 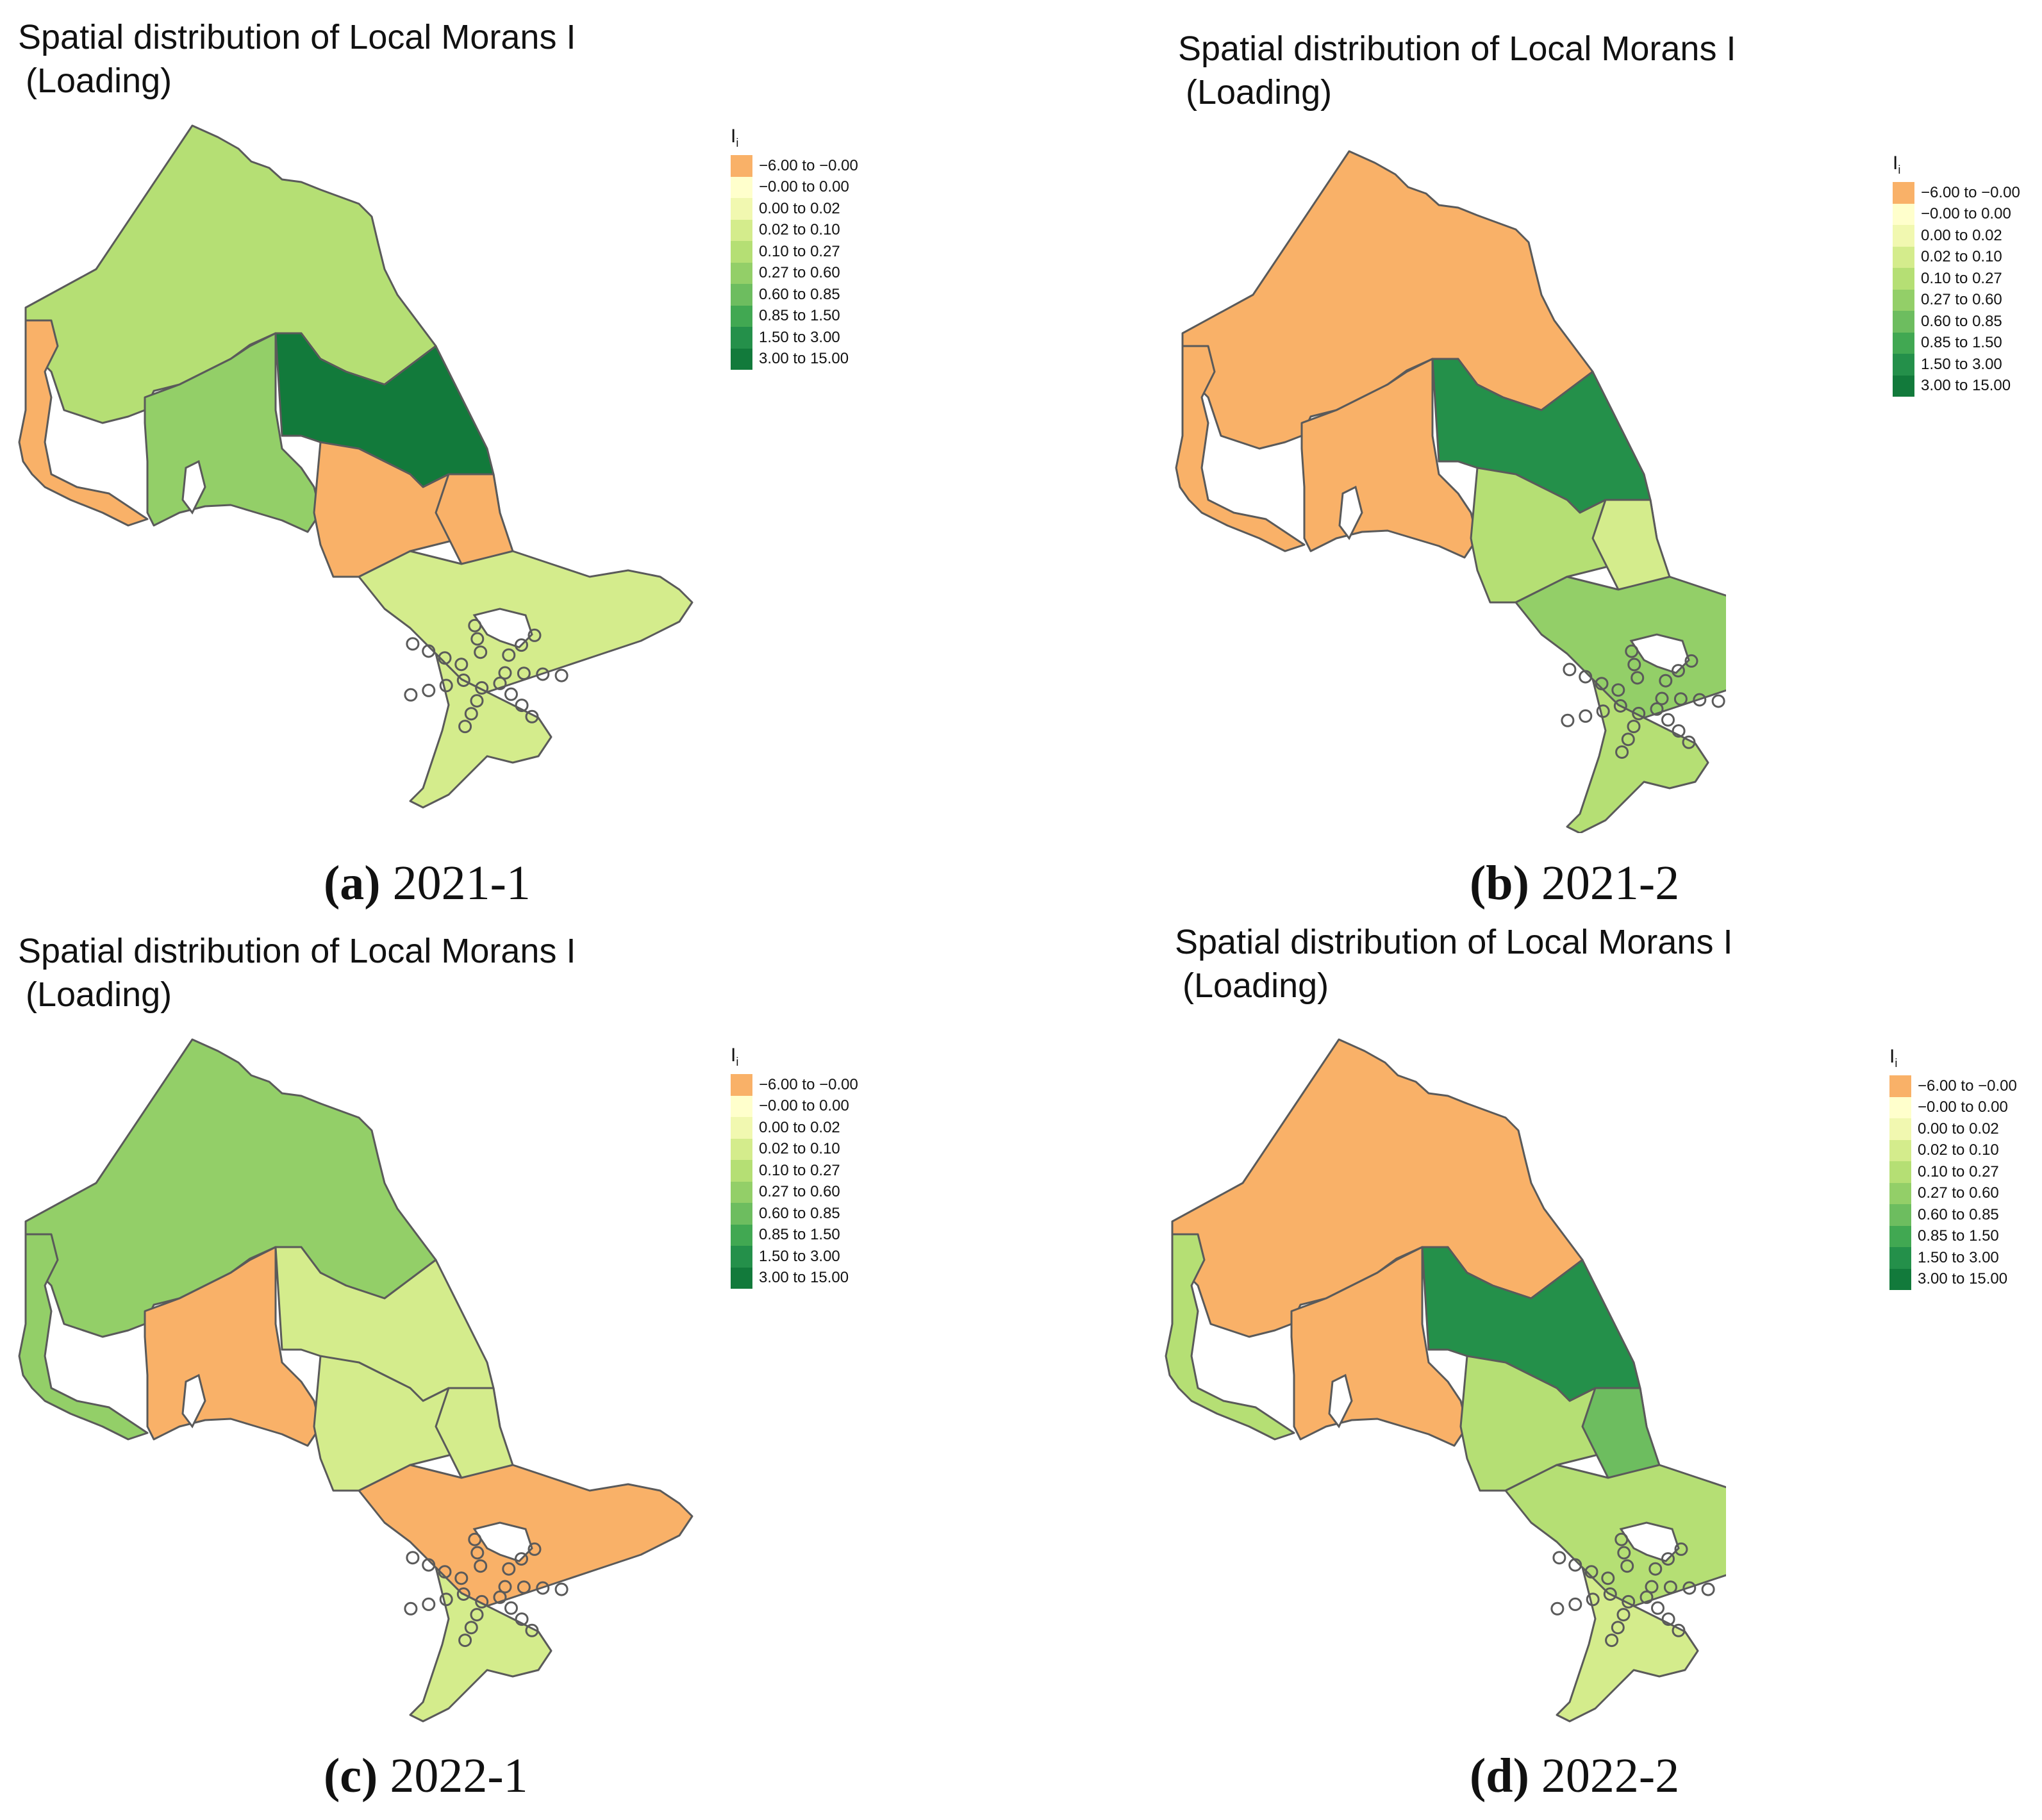 I want to click on panel-caption: (a) 2021-1, so click(x=428, y=883).